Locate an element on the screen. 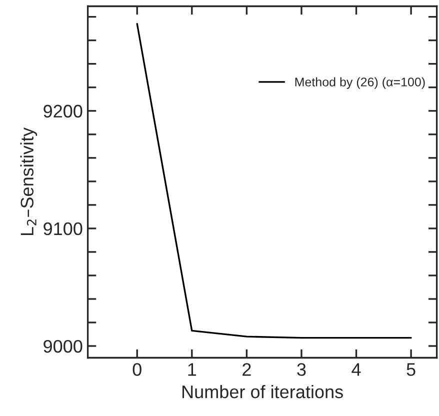 The width and height of the screenshot is (439, 416). y-tick-label: 9100 is located at coordinates (63, 229).